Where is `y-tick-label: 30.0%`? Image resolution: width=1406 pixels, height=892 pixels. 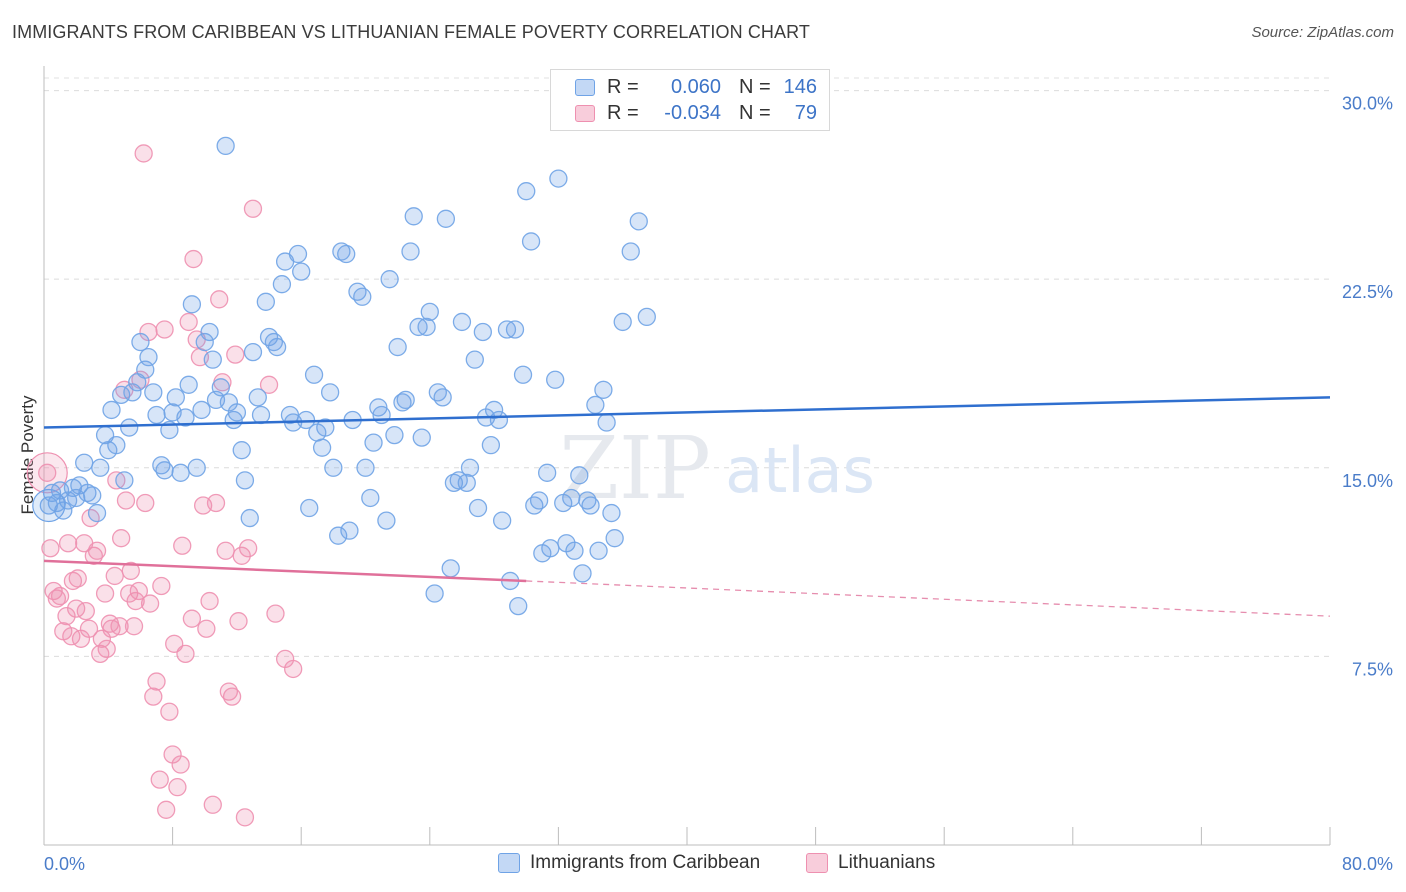 y-tick-label: 30.0% is located at coordinates (1367, 104).